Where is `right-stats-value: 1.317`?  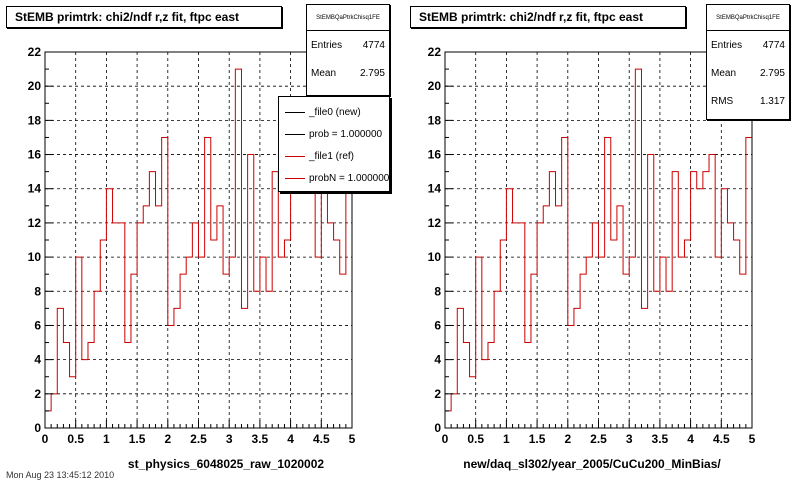
right-stats-value: 1.317 is located at coordinates (772, 101).